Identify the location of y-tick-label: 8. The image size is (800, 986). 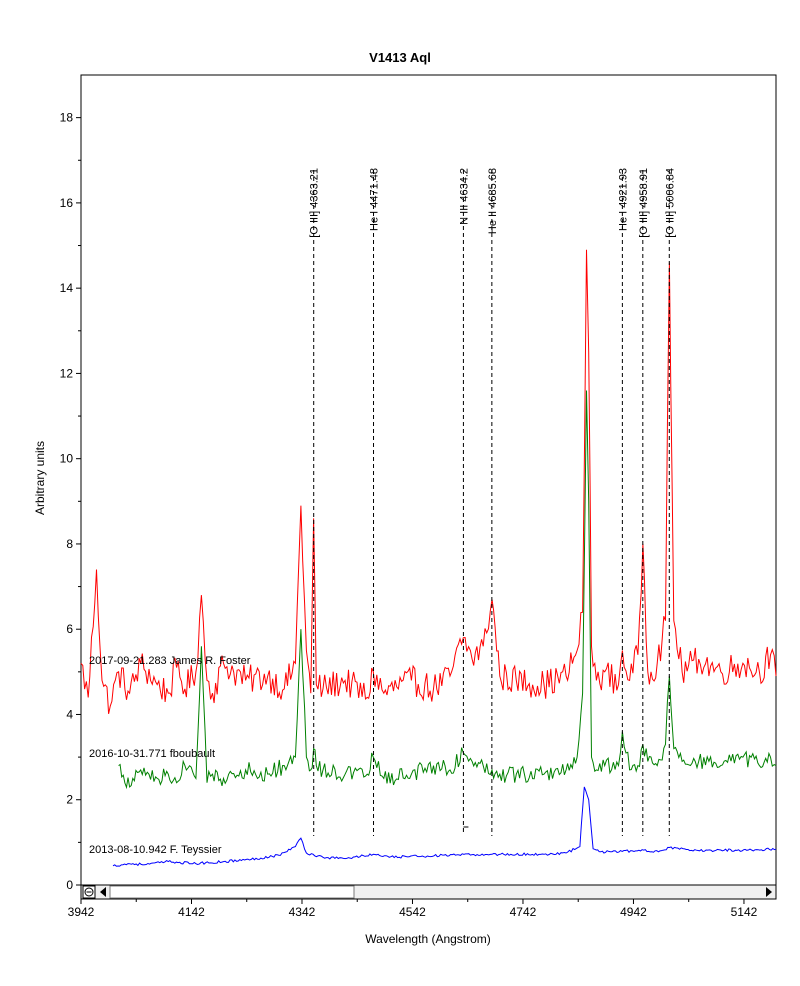
(69, 544).